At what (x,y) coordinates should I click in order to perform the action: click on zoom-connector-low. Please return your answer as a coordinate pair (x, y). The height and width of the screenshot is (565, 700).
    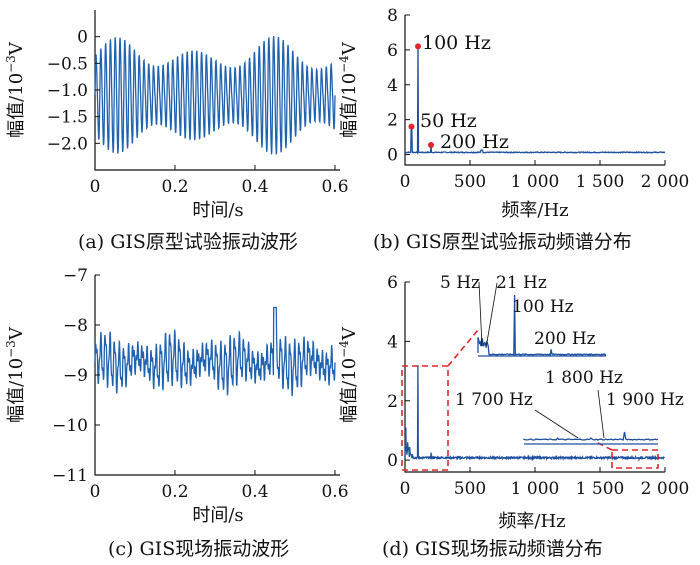
    Looking at the image, I should click on (463, 348).